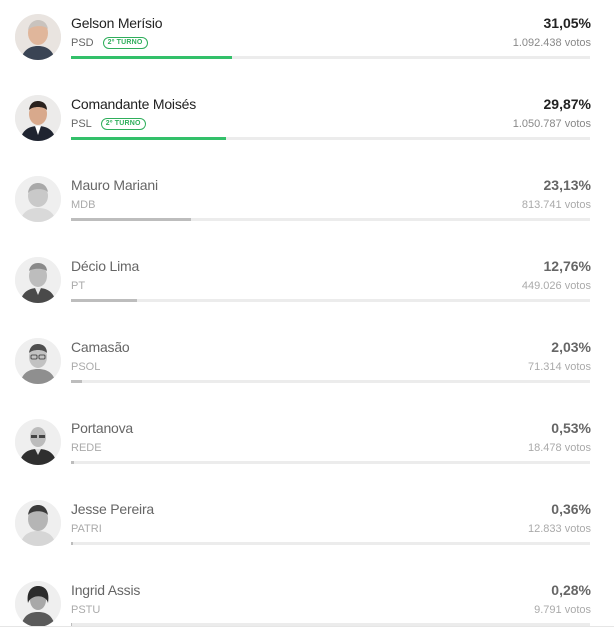  I want to click on party-line: REDE, so click(86, 448).